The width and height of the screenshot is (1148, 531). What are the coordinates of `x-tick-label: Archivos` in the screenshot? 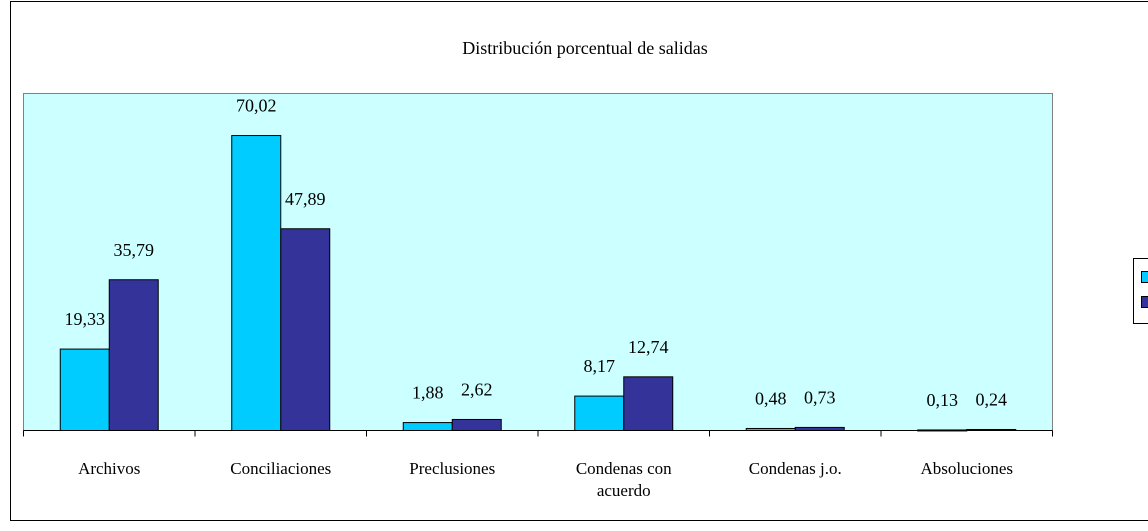 It's located at (109, 468).